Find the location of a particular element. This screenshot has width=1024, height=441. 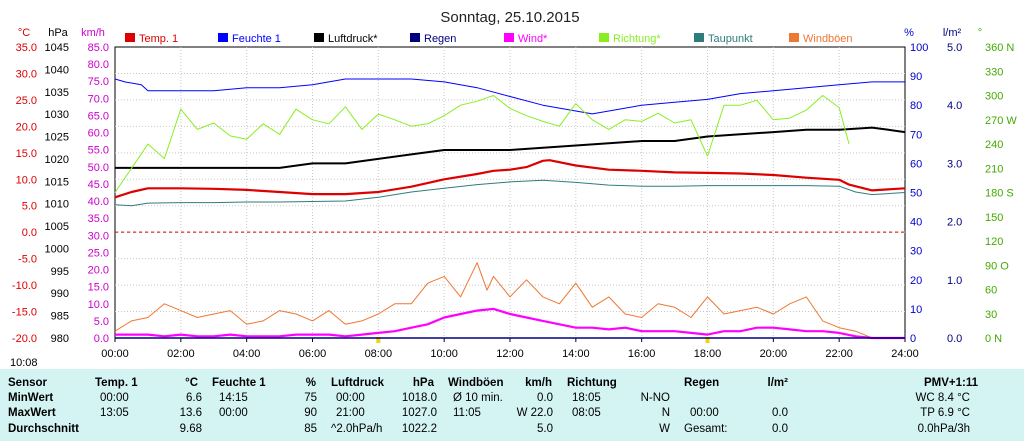

temp-axis-tick: 30.0 is located at coordinates (26, 74).